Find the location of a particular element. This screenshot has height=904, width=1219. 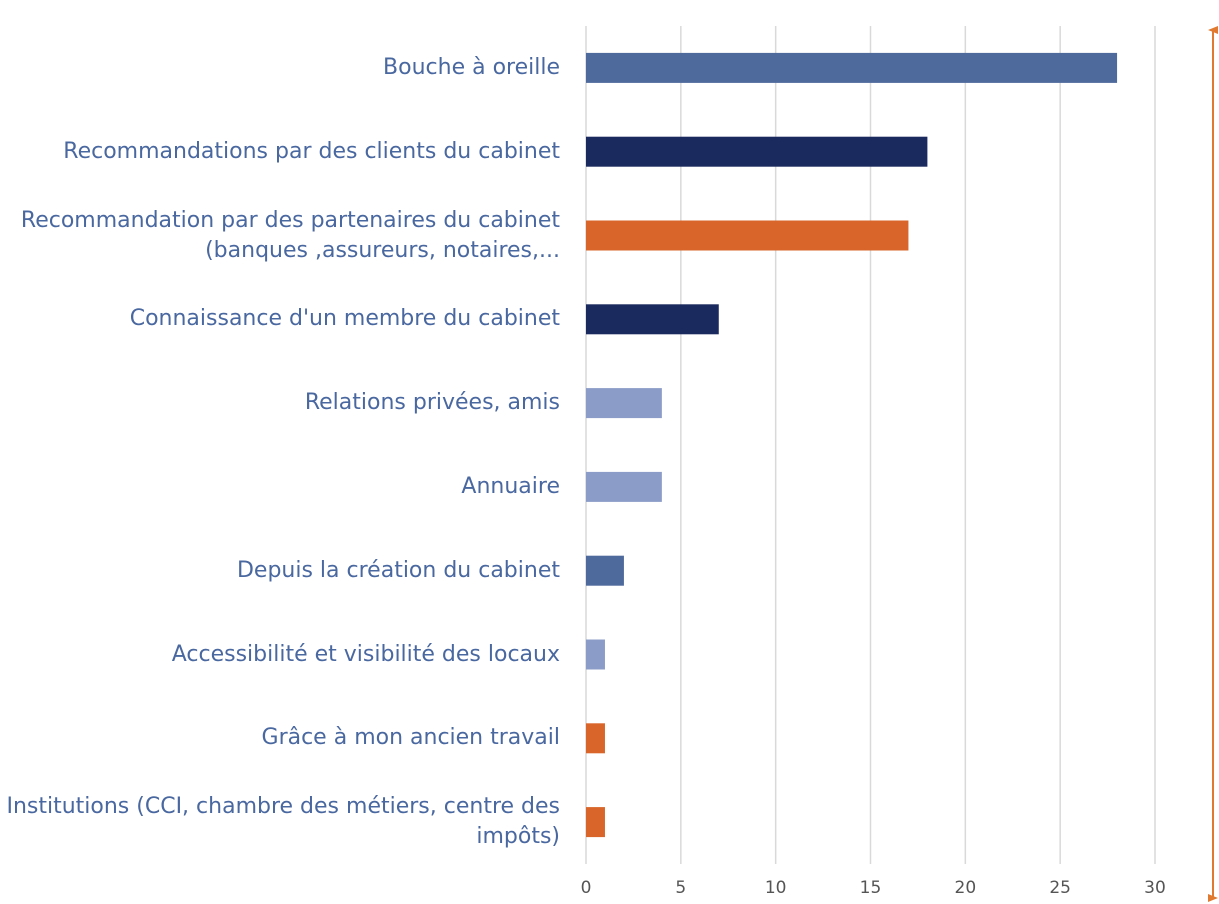

category-label: Bouche à oreille is located at coordinates (471, 67).